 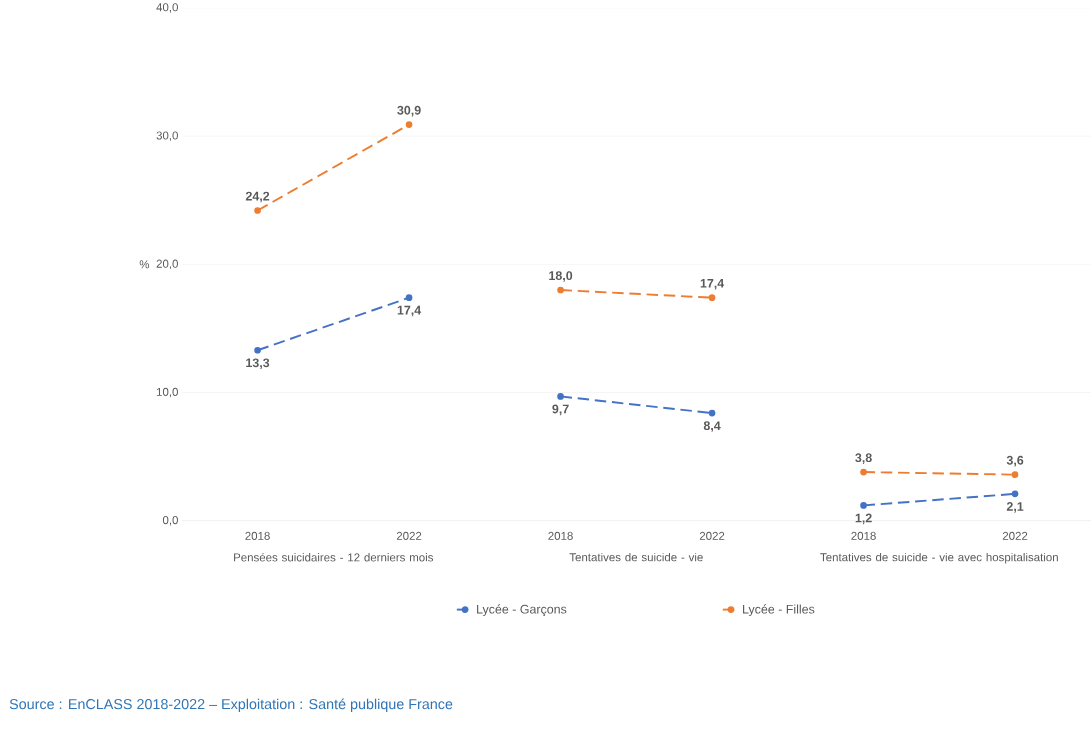 What do you see at coordinates (231, 705) in the screenshot?
I see `source-note: Source : EnCLASS 2018-2022 – Exploitation : Santé publique France` at bounding box center [231, 705].